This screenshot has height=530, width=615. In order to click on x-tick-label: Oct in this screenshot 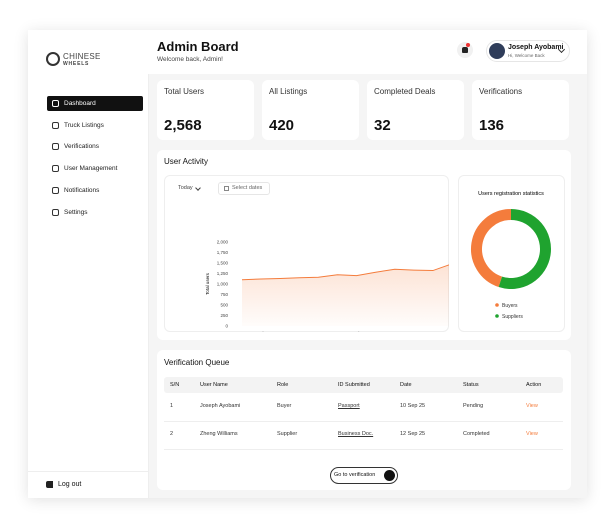, I will do `click(414, 331)`.